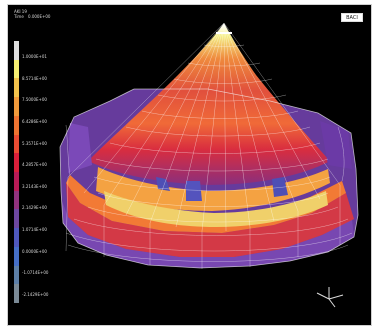 The height and width of the screenshot is (329, 379). Describe the element at coordinates (39, 16) in the screenshot. I see `time-value: 0.000E+00` at that location.